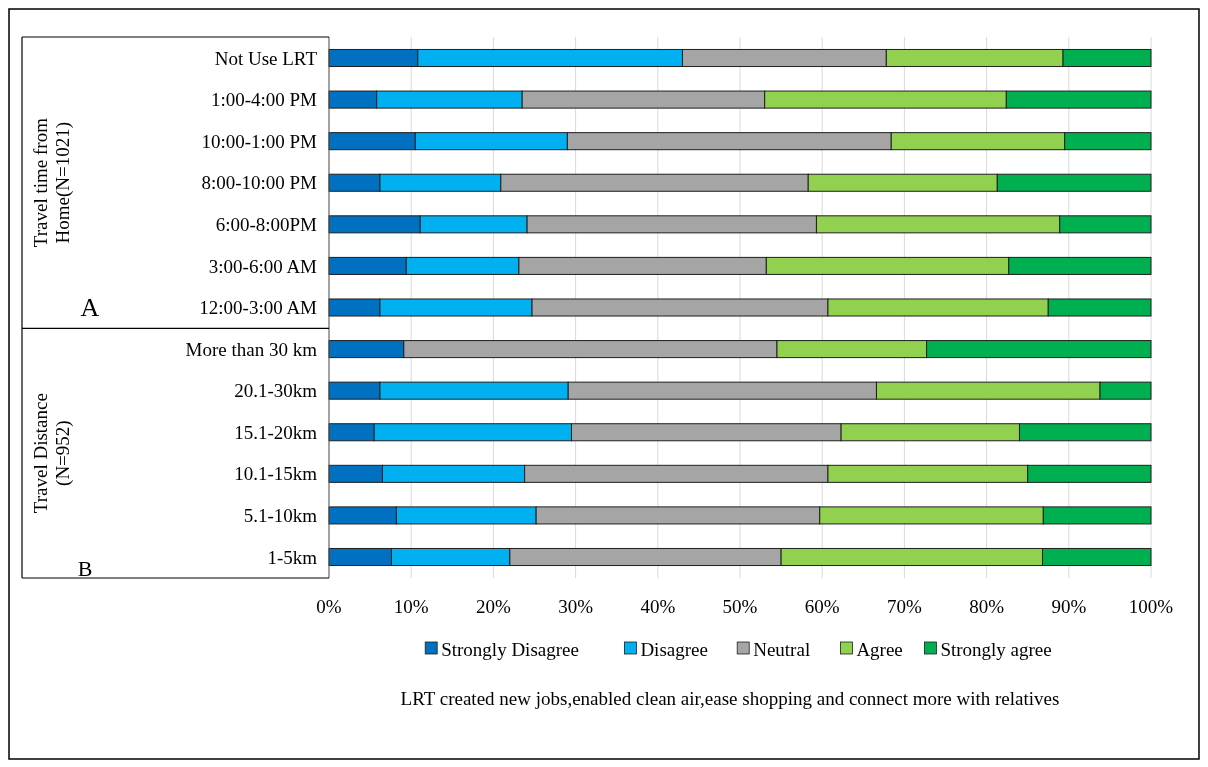 This screenshot has width=1208, height=767. I want to click on text: Travel time from Home(N=1021), so click(52, 182).